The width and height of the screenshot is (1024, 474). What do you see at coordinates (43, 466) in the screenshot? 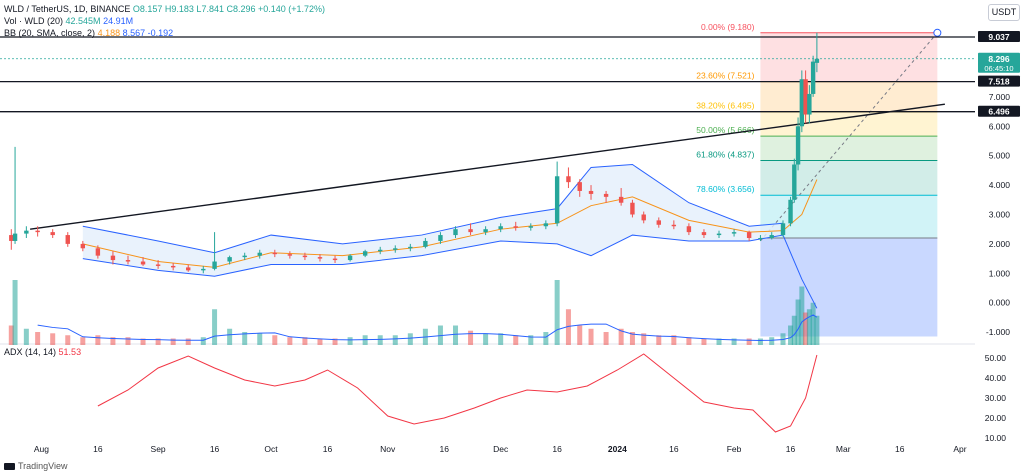
I see `brand-label: TradingView` at bounding box center [43, 466].